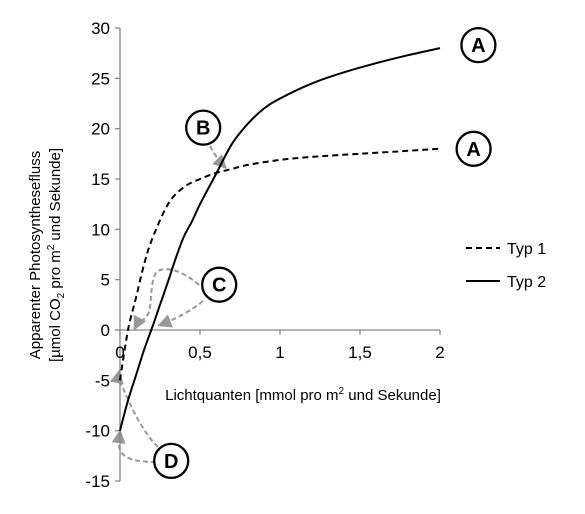  I want to click on marker-b: B, so click(203, 127).